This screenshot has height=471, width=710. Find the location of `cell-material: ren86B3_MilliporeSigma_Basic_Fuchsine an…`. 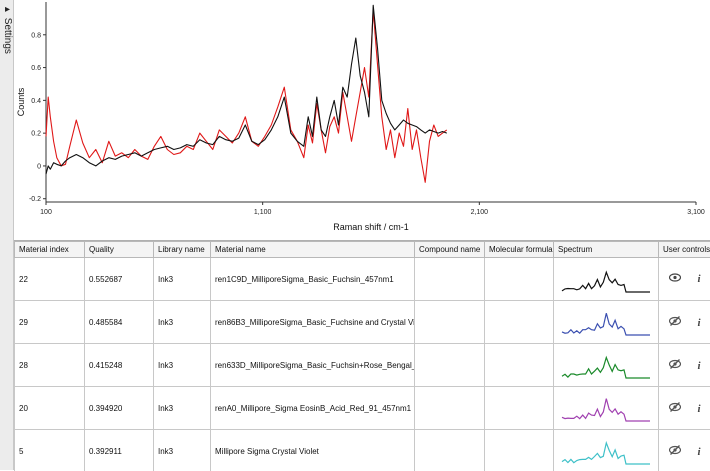

cell-material: ren86B3_MilliporeSigma_Basic_Fuchsine an… is located at coordinates (313, 322).